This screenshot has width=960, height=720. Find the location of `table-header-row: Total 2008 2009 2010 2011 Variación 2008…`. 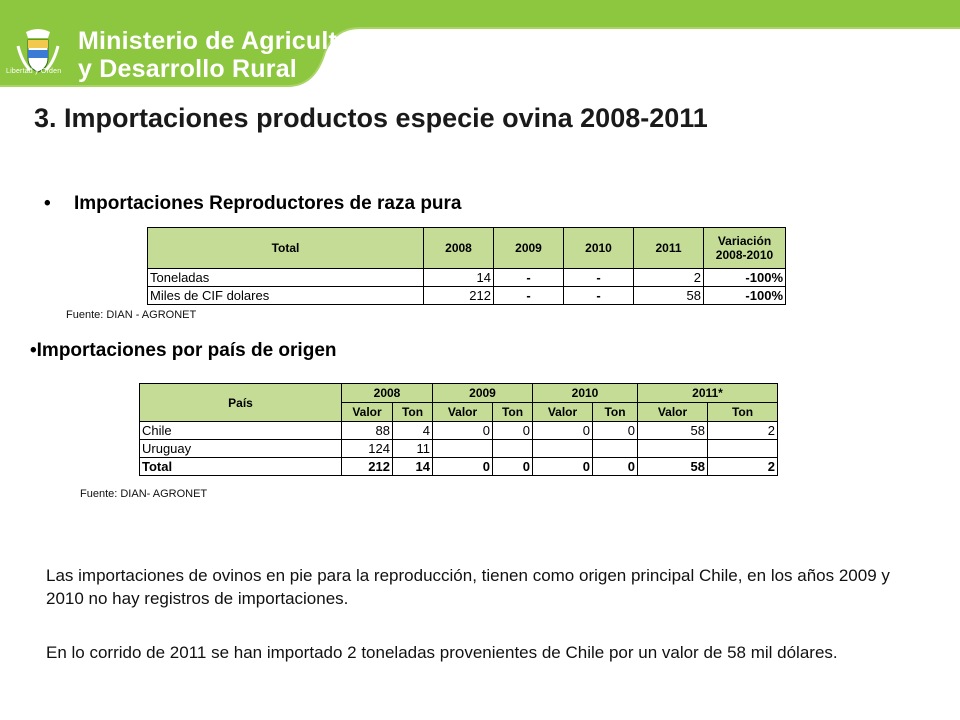

table-header-row: Total 2008 2009 2010 2011 Variación 2008… is located at coordinates (466, 248).